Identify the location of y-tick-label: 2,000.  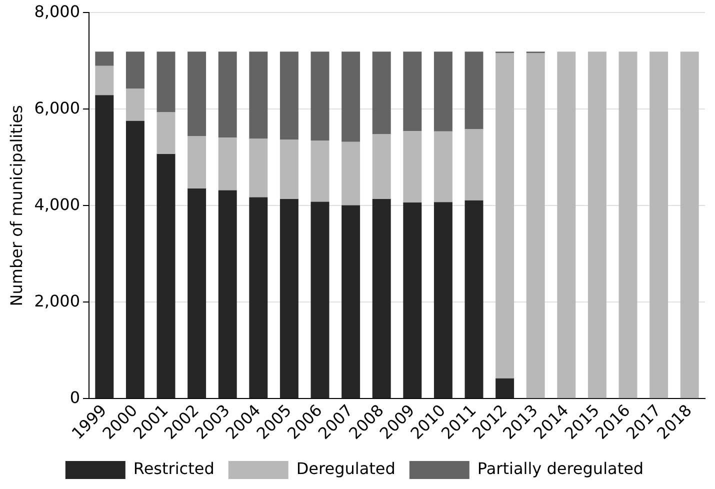
(57, 300).